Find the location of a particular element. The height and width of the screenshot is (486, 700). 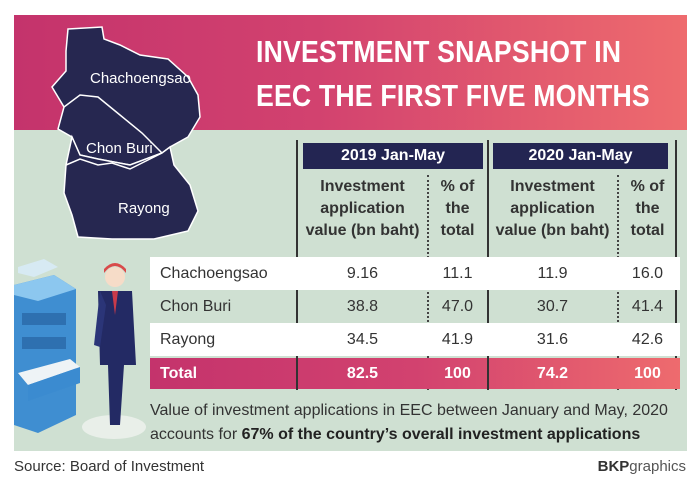

graphics-credit: BKPgraphics is located at coordinates (641, 466).